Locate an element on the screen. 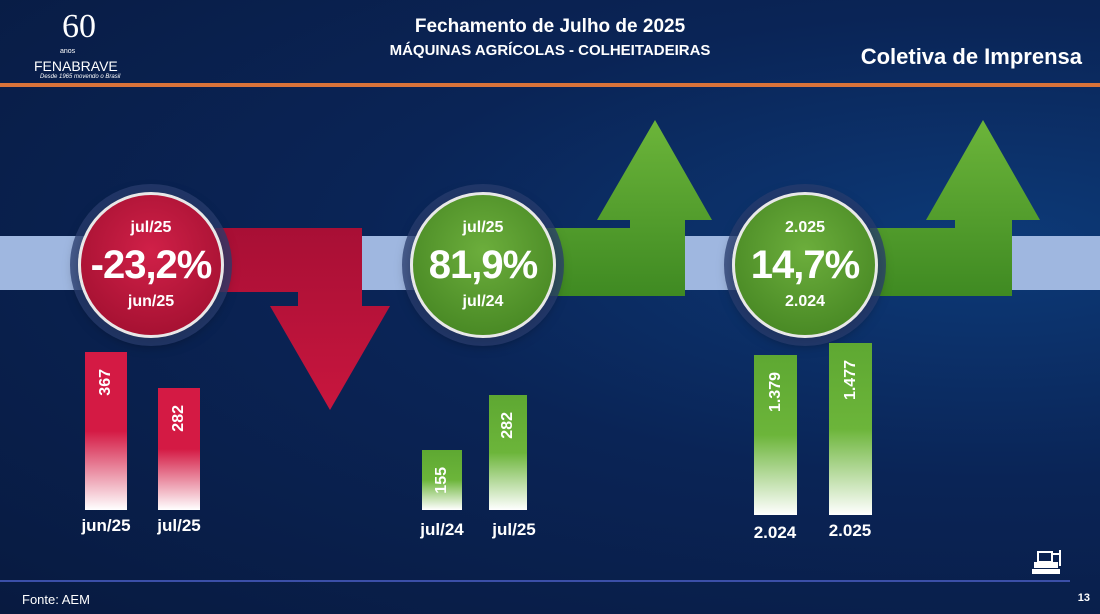  bar-label: jul/24 is located at coordinates (442, 529).